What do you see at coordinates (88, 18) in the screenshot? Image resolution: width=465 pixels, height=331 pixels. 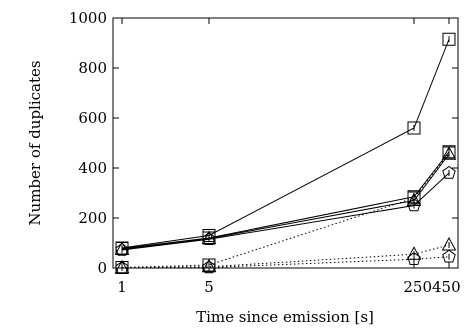 I see `y-tick-label: 1000` at bounding box center [88, 18].